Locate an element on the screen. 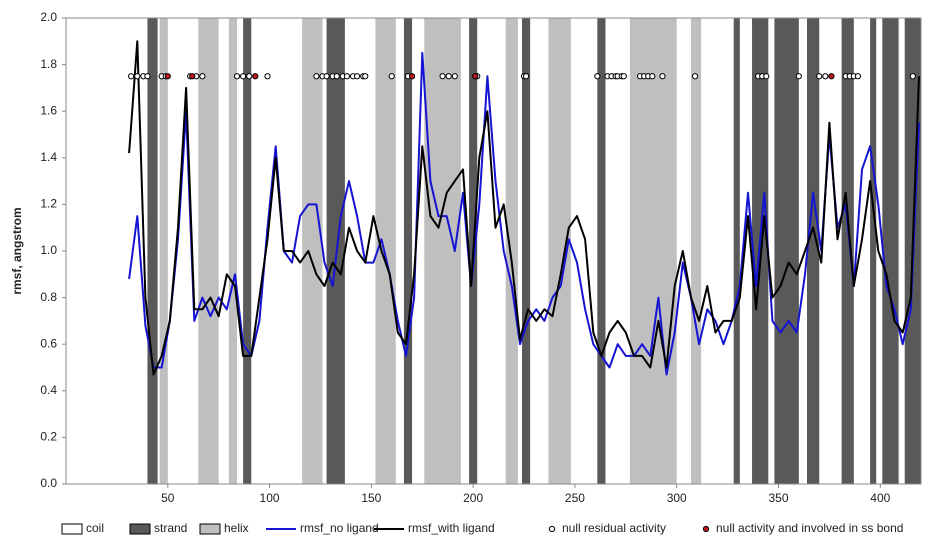 The width and height of the screenshot is (927, 539). legend-label: rmsf_no ligand is located at coordinates (339, 528).